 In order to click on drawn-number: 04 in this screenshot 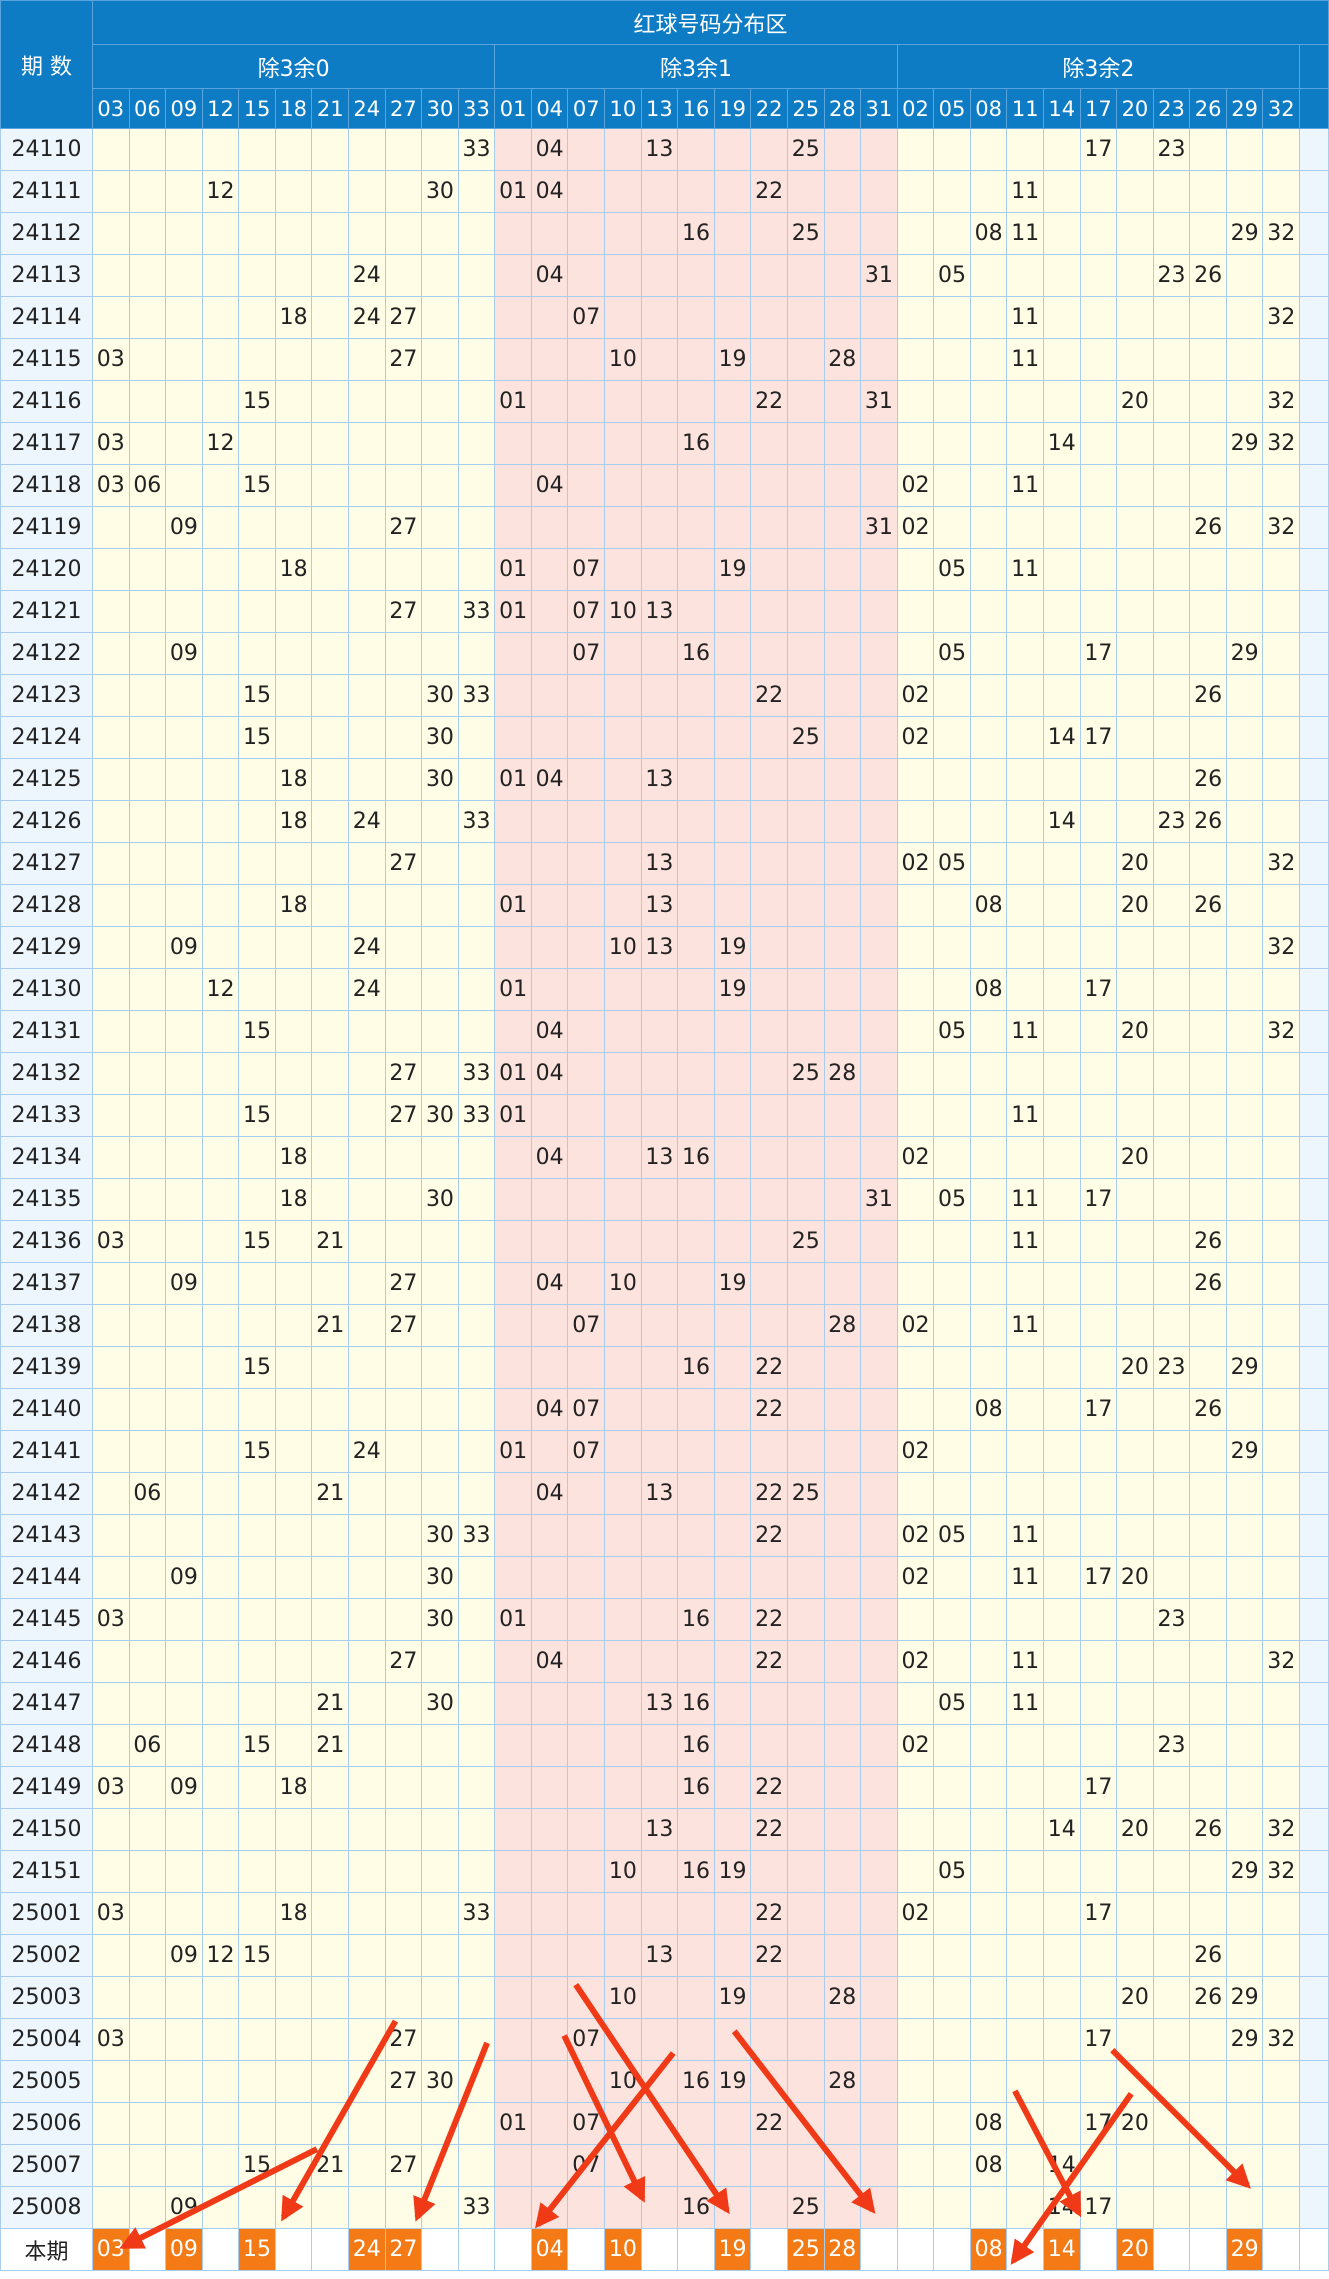, I will do `click(549, 191)`.